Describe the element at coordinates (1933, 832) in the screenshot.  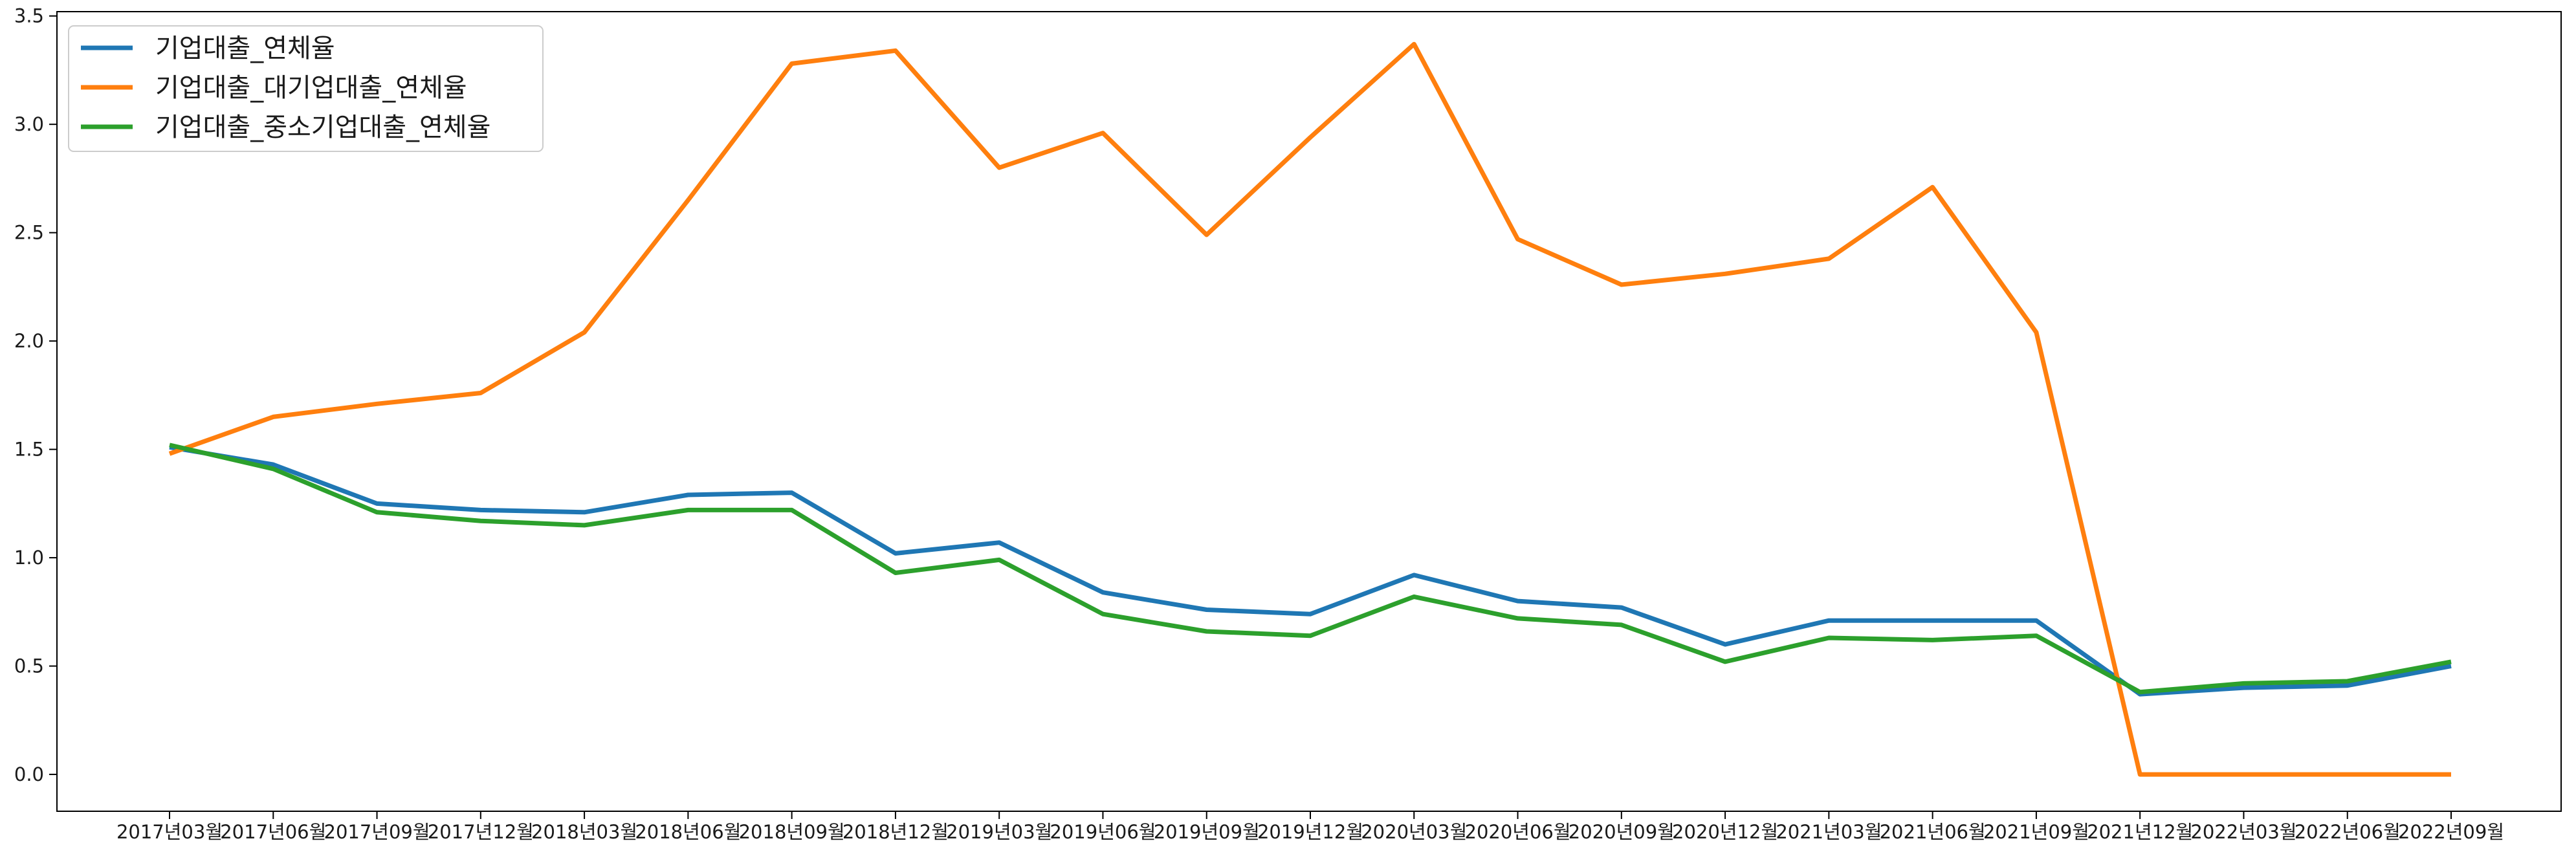
I see `x-tick-label-17: 2021년06월` at that location.